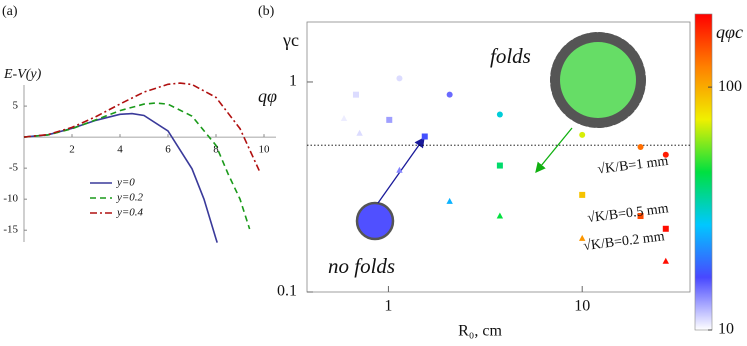 The height and width of the screenshot is (346, 747). What do you see at coordinates (120, 150) in the screenshot?
I see `x-tick-label: 4` at bounding box center [120, 150].